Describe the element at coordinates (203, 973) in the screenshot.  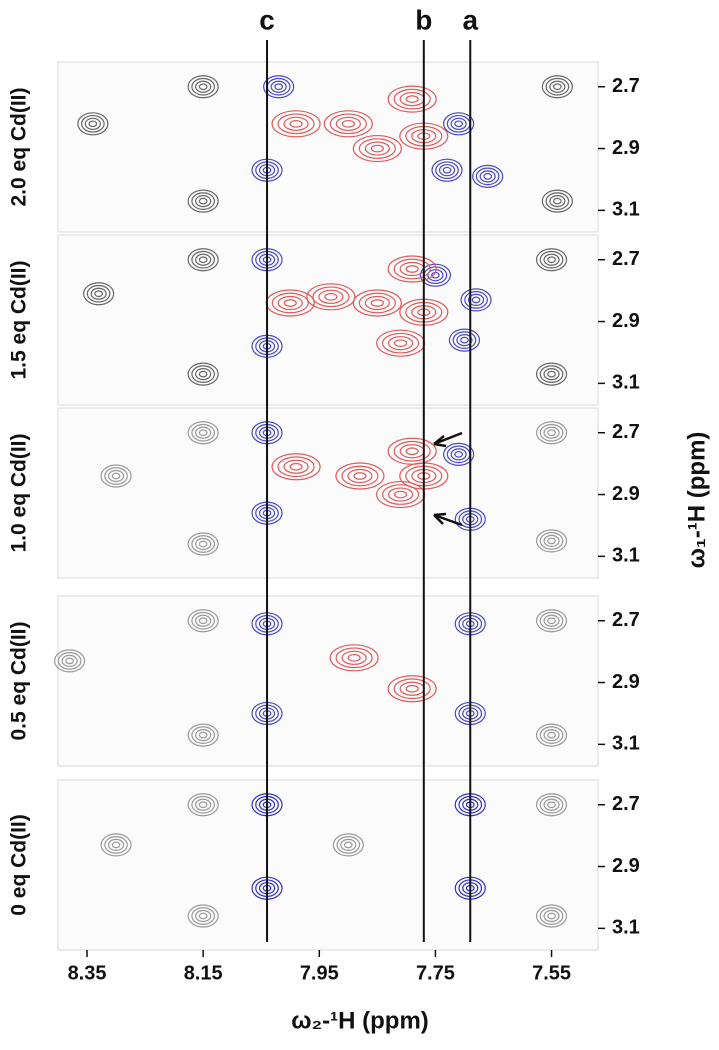
I see `x-tick-label: 8.15` at that location.